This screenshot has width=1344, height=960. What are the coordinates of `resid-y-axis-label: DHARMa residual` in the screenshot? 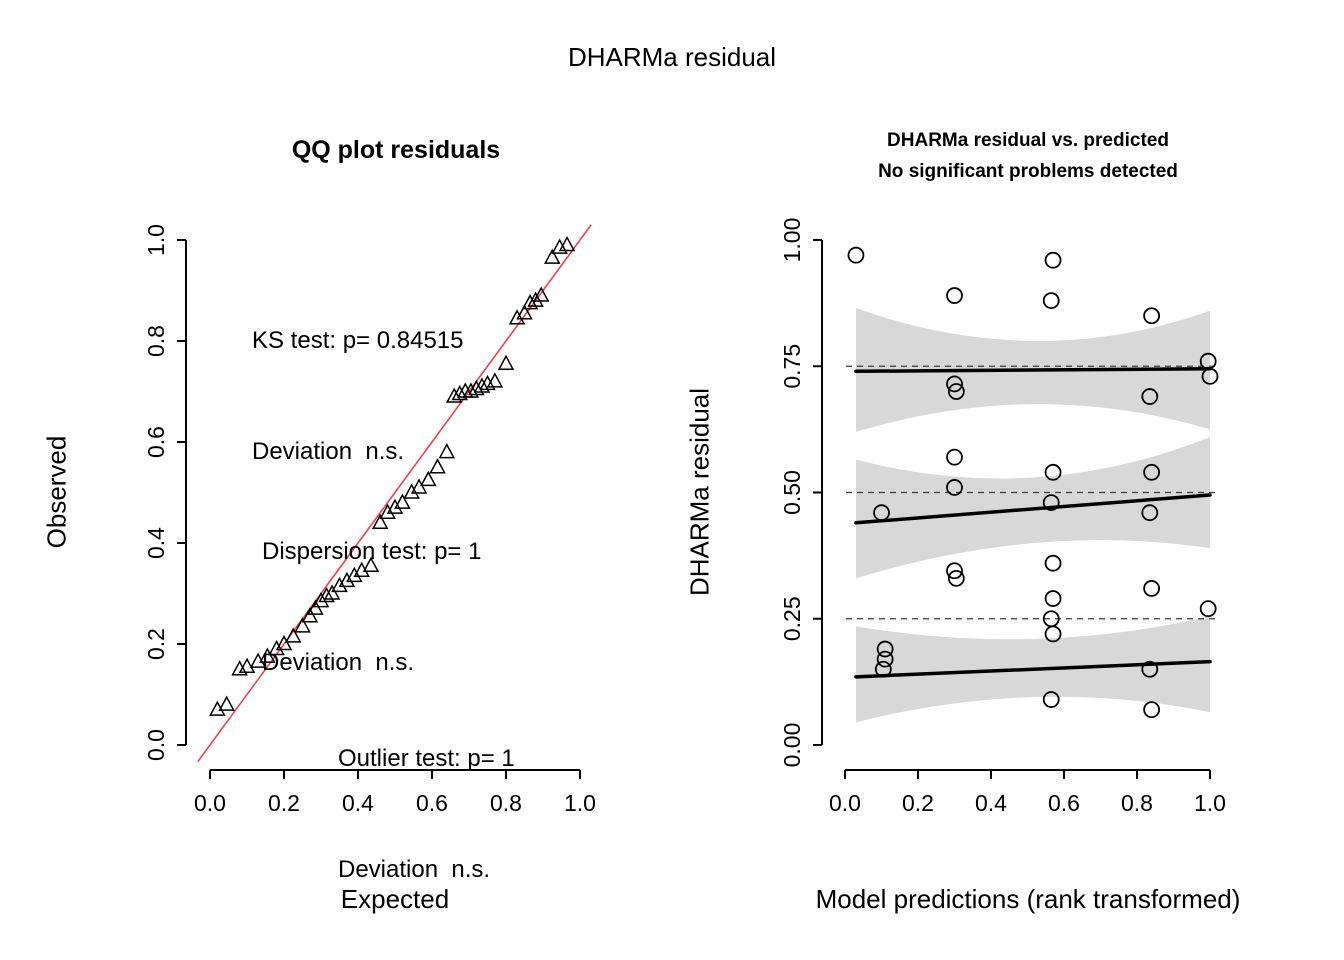 It's located at (699, 492).